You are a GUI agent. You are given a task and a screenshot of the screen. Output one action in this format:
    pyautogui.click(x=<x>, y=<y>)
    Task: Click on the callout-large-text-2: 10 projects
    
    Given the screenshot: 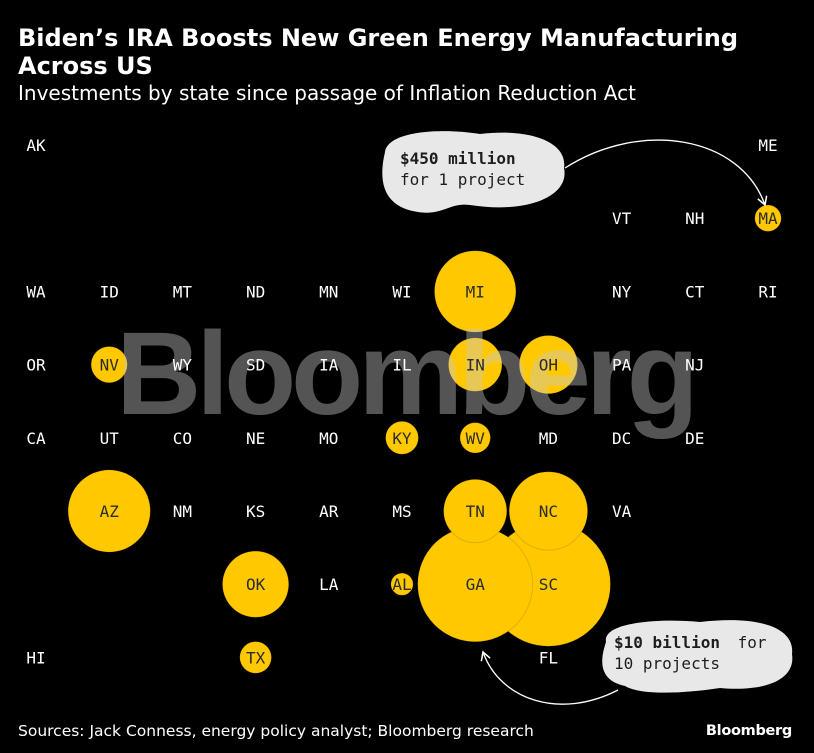 What is the action you would take?
    pyautogui.click(x=667, y=663)
    